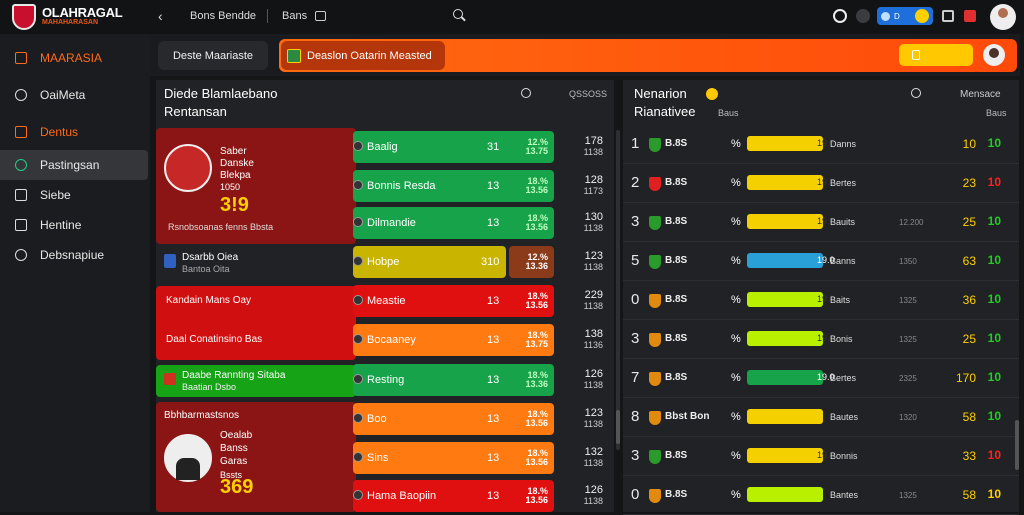 The image size is (1024, 515). Describe the element at coordinates (453, 147) in the screenshot. I see `stat-bar-1: Baalig 31 12.% 13.75` at that location.